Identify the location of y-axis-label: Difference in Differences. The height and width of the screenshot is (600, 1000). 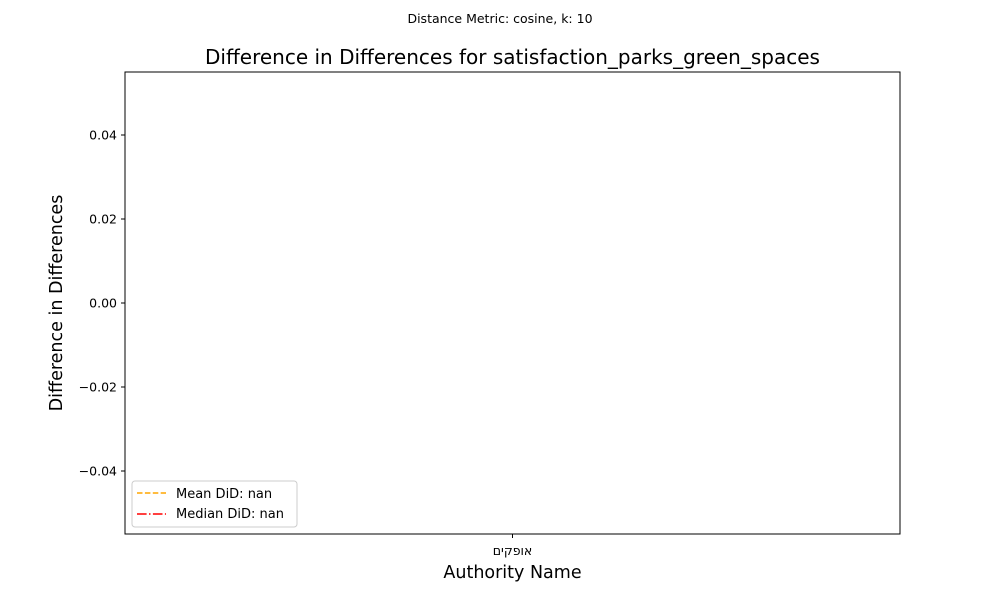
(57, 303).